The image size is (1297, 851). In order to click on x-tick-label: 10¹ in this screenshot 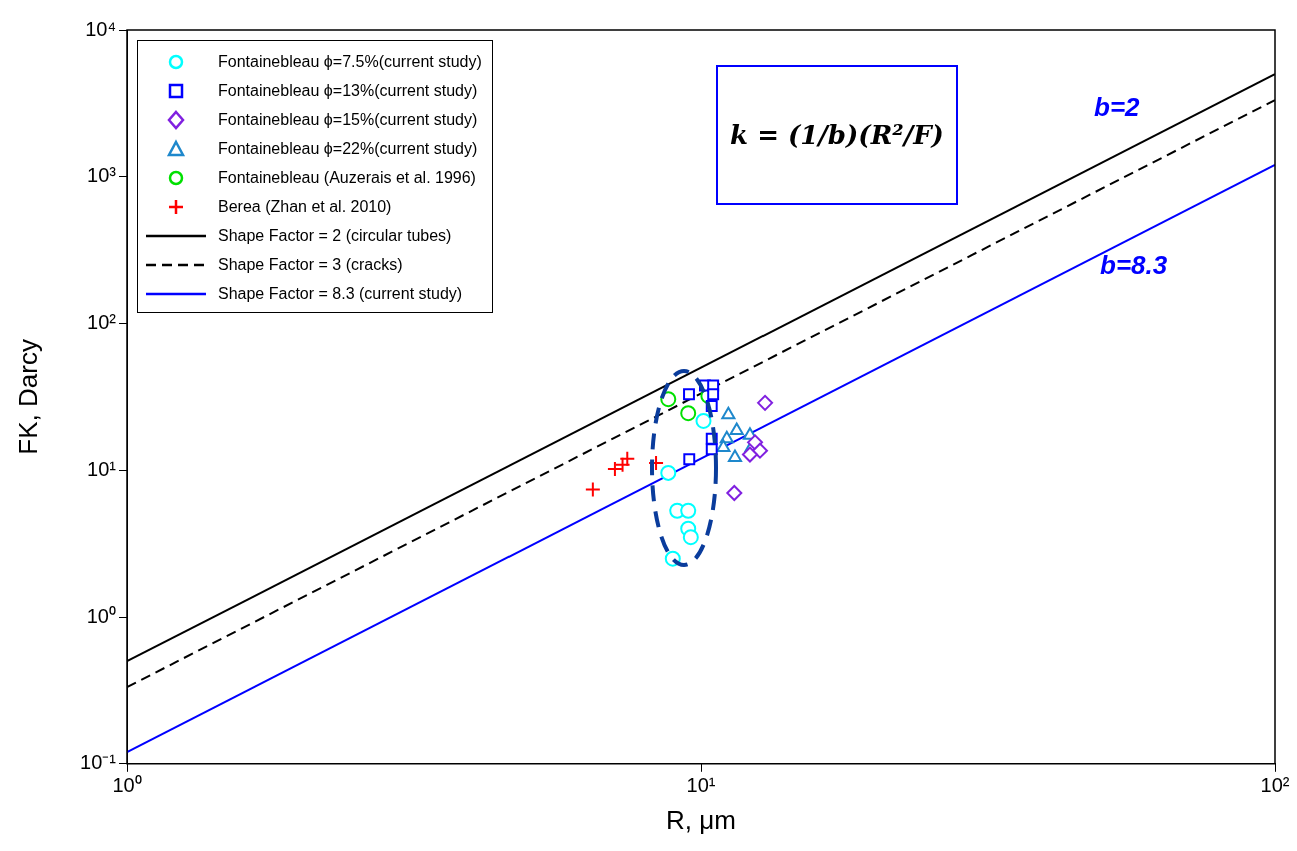, I will do `click(701, 785)`.